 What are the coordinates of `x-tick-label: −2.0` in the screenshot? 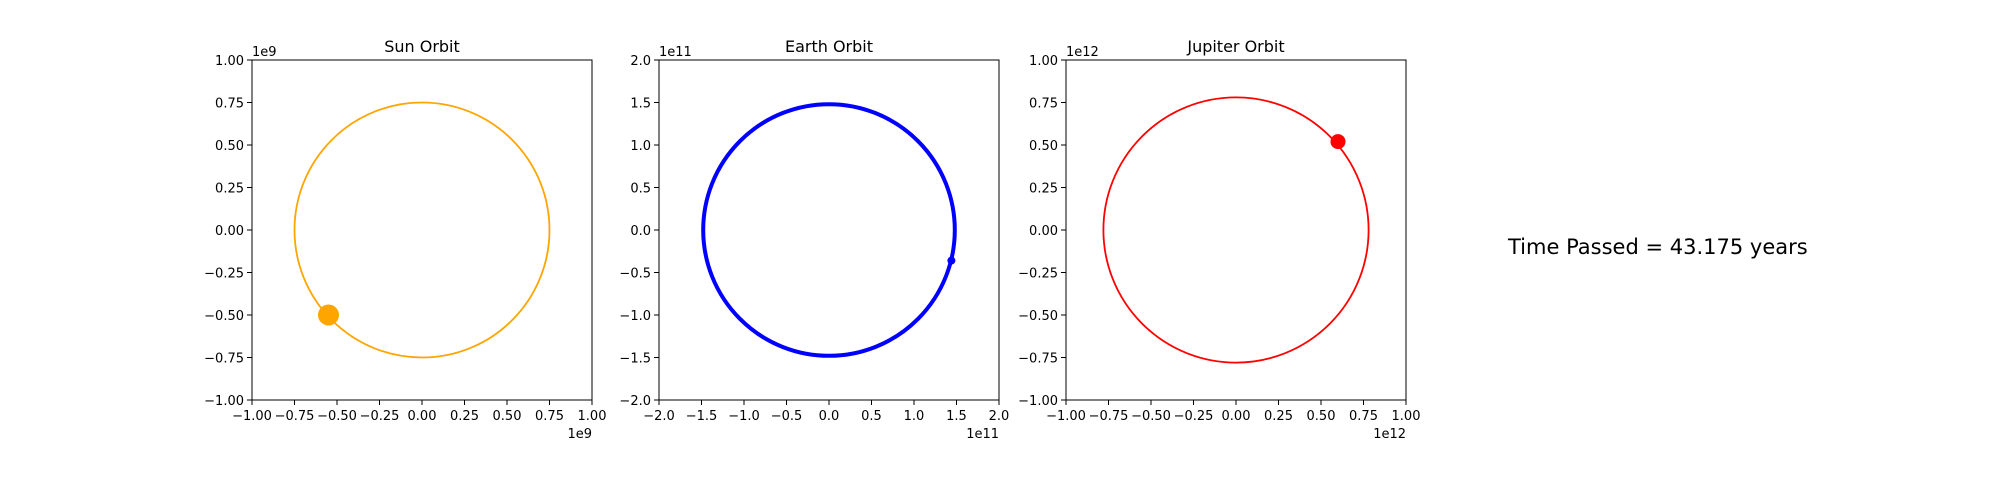 It's located at (659, 416).